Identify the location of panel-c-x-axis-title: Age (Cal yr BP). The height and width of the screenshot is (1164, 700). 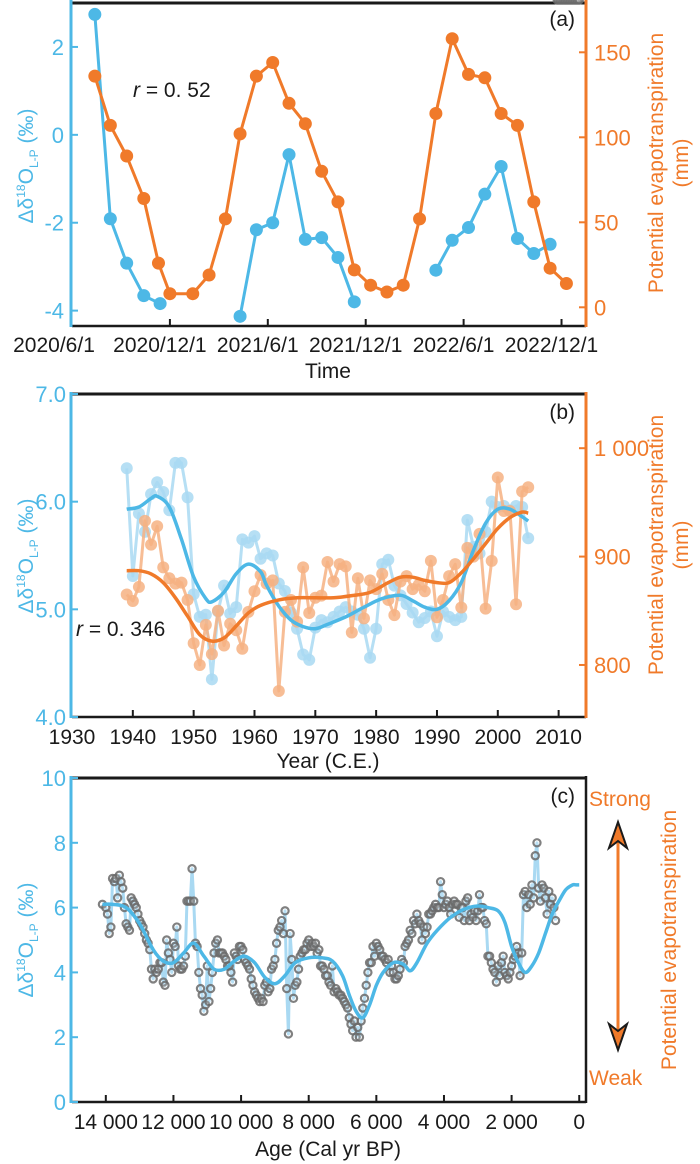
(328, 1149).